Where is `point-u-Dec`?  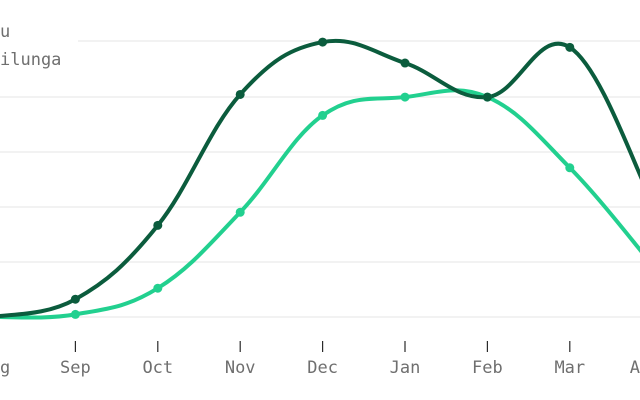 point-u-Dec is located at coordinates (323, 42).